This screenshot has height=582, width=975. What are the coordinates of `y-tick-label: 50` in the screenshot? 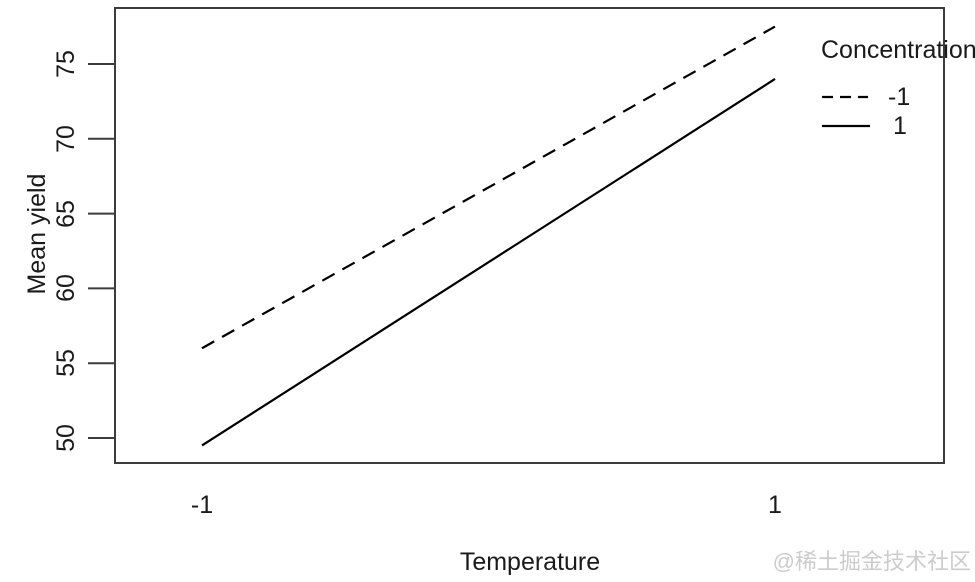 It's located at (66, 438).